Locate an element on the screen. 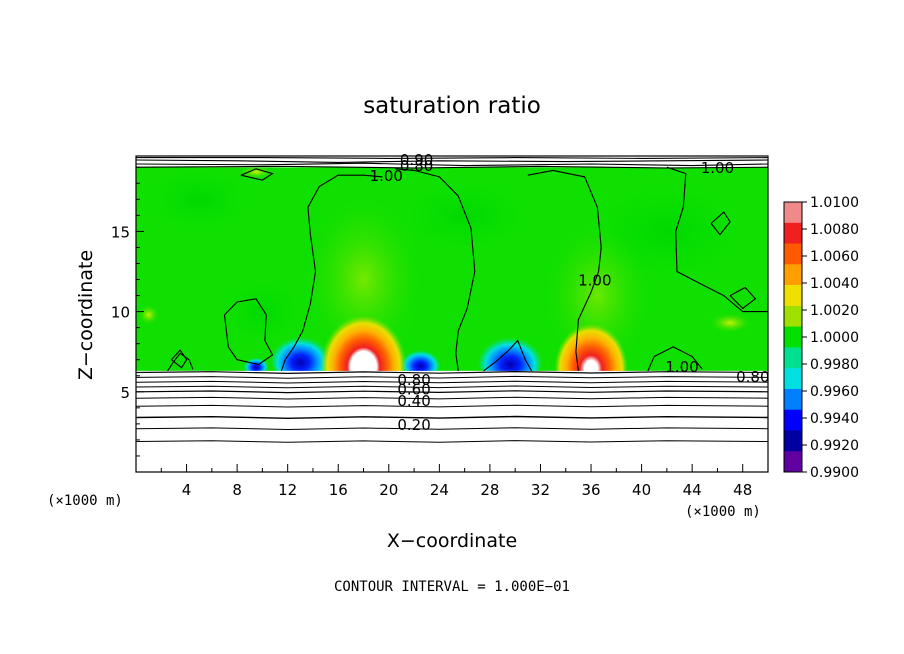  x-tick-label: 4 is located at coordinates (187, 490).